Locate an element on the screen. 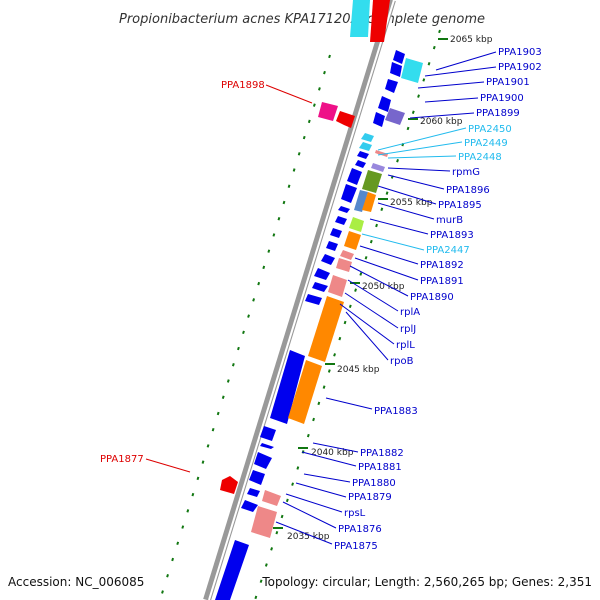  label-PPA1890: PPA1890 is located at coordinates (432, 297).